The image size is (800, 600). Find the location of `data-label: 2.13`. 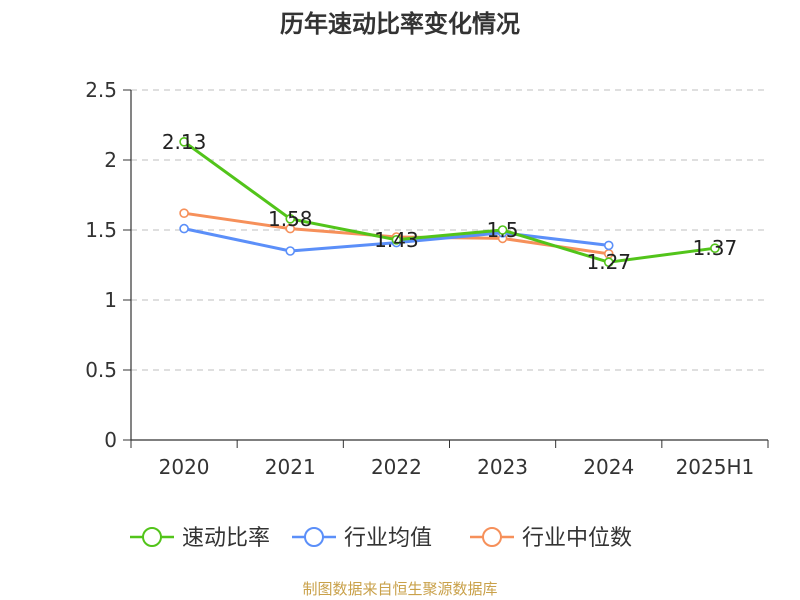

data-label: 2.13 is located at coordinates (184, 142).